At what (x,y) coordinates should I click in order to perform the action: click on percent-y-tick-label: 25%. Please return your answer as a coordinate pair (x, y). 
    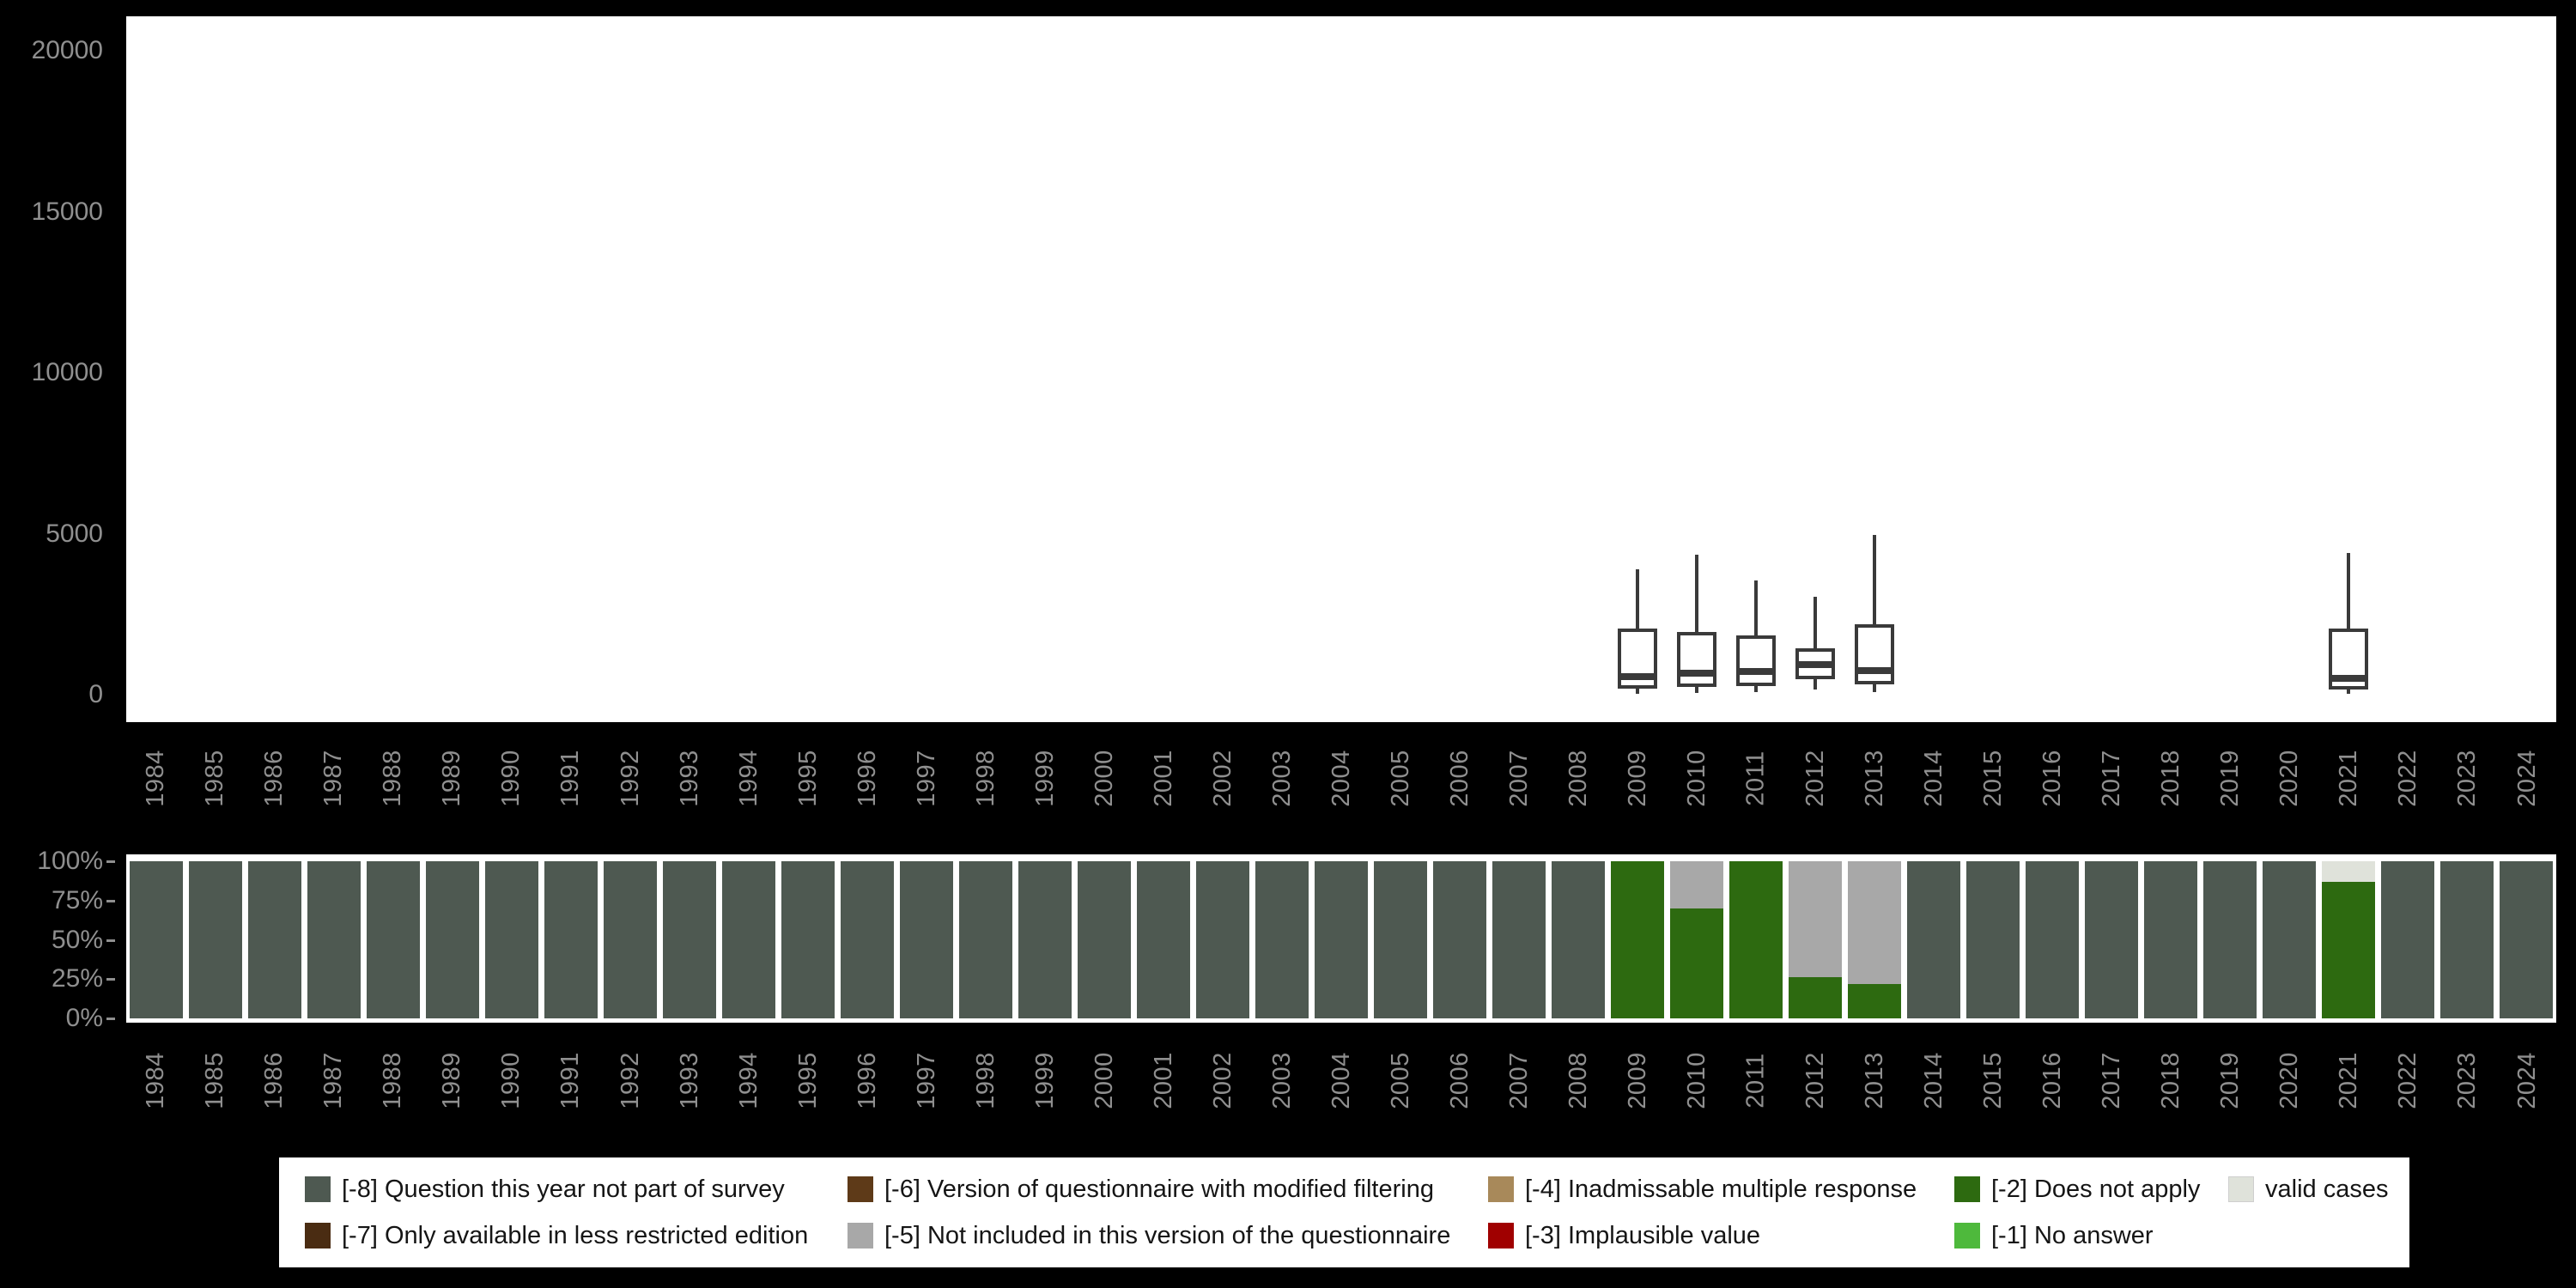
    Looking at the image, I should click on (77, 979).